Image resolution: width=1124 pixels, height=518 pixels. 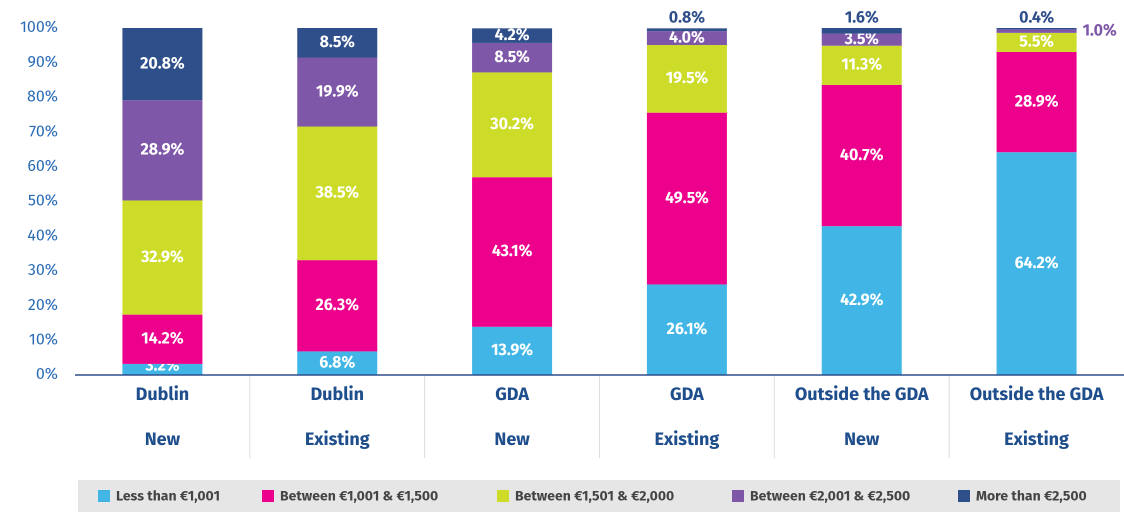 I want to click on y-tick-label: 70%, so click(x=43, y=131).